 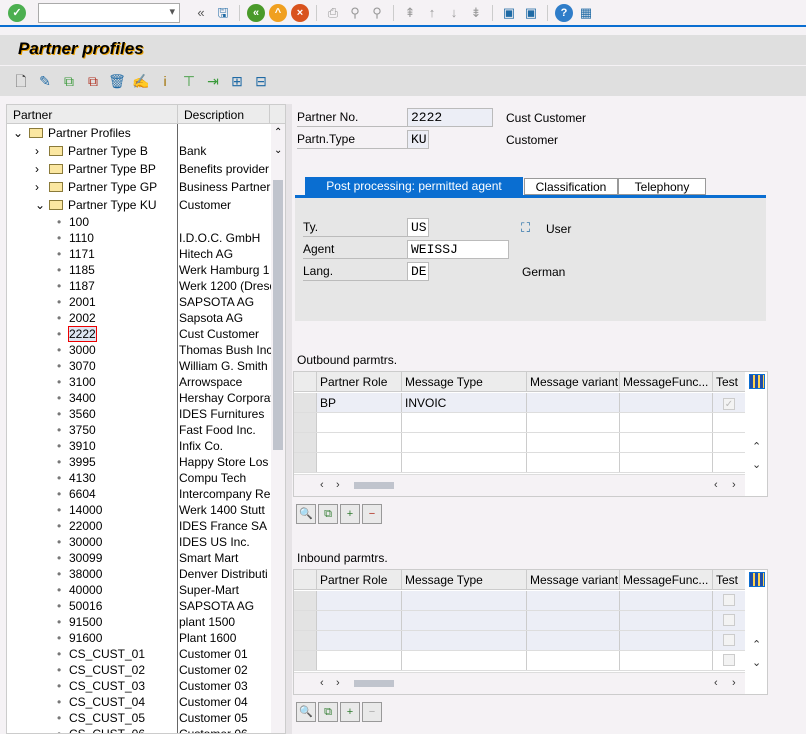 What do you see at coordinates (728, 579) in the screenshot?
I see `column-header: Test` at bounding box center [728, 579].